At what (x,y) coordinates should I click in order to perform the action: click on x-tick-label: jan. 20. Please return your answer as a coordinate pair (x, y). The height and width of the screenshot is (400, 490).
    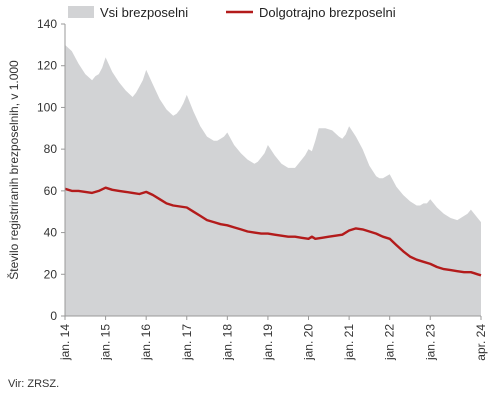
    Looking at the image, I should click on (309, 342).